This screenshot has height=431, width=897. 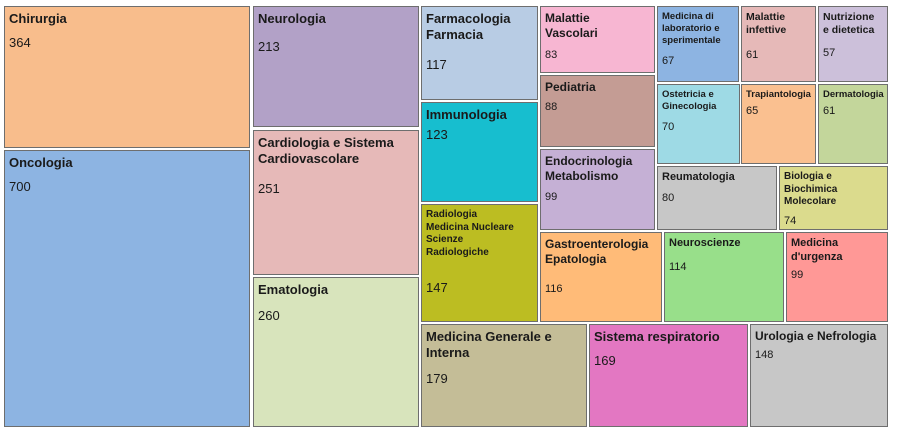 I want to click on tile-label: Dermatologia, so click(x=853, y=94).